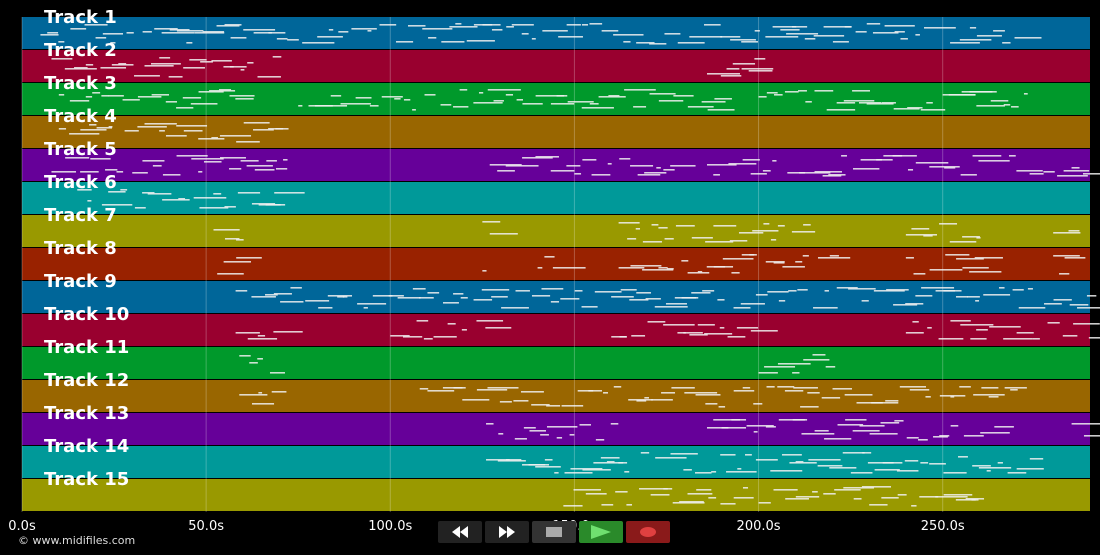 The width and height of the screenshot is (1100, 555). I want to click on play-button, so click(601, 532).